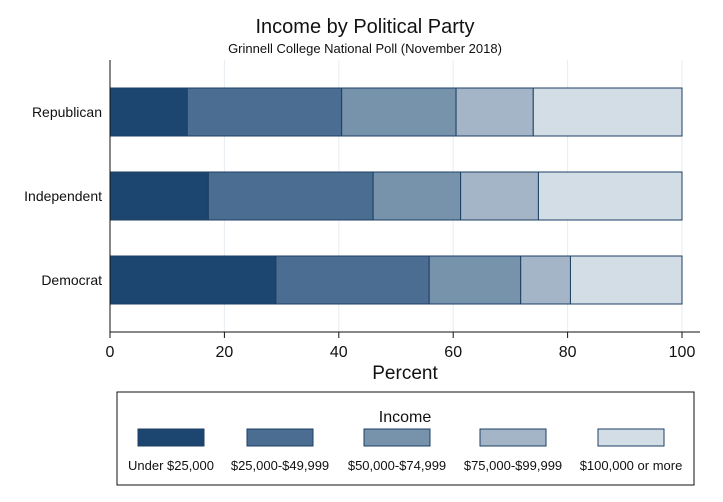  What do you see at coordinates (453, 352) in the screenshot?
I see `x-tick-label: 60` at bounding box center [453, 352].